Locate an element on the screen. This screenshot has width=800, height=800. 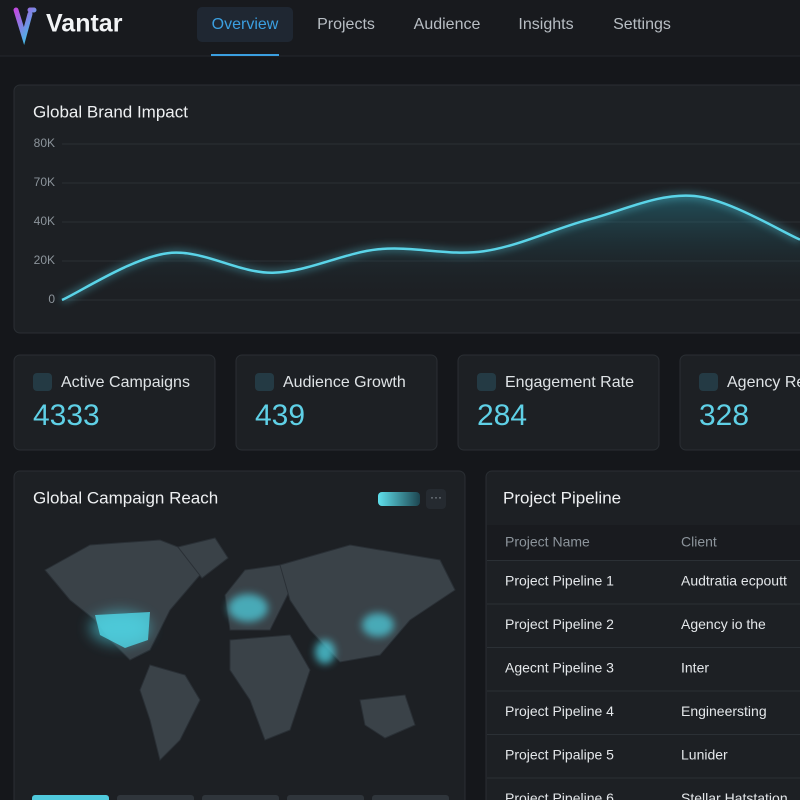
south-america is located at coordinates (170, 712).